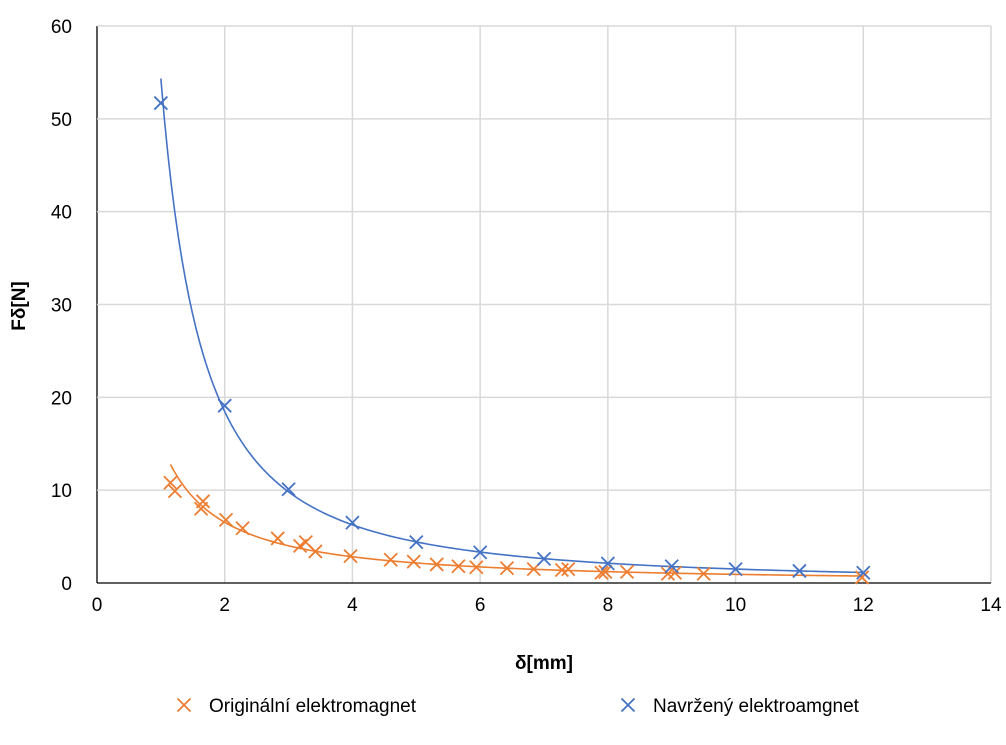 Image resolution: width=1006 pixels, height=745 pixels. Describe the element at coordinates (61, 398) in the screenshot. I see `y-tick-label: 20` at that location.